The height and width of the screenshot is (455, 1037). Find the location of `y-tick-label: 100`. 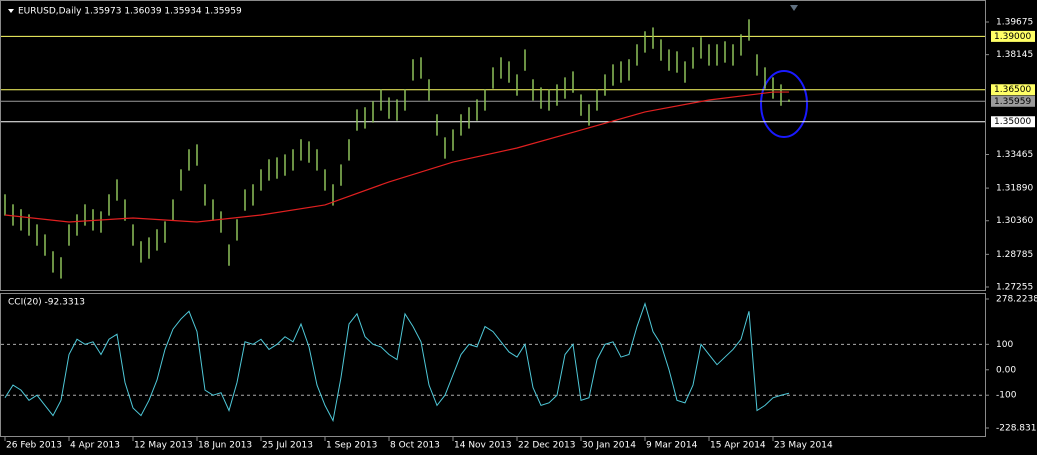

y-tick-label: 100 is located at coordinates (1004, 345).